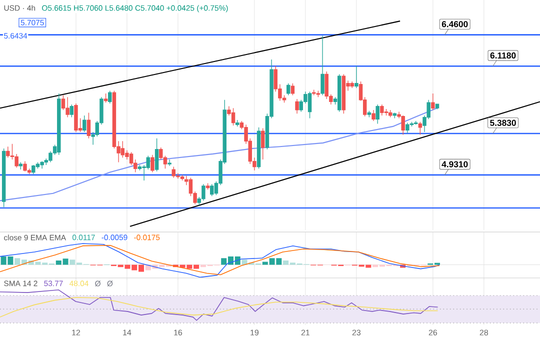  I want to click on ref-line-label: 6.4600, so click(455, 24).